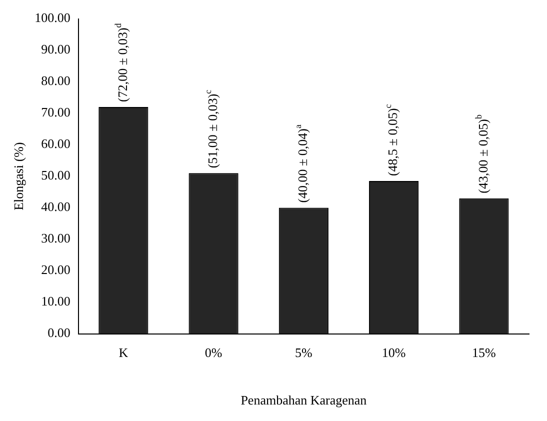 Image resolution: width=547 pixels, height=421 pixels. I want to click on data-label: (40,00 ± 0,04)a, so click(301, 163).